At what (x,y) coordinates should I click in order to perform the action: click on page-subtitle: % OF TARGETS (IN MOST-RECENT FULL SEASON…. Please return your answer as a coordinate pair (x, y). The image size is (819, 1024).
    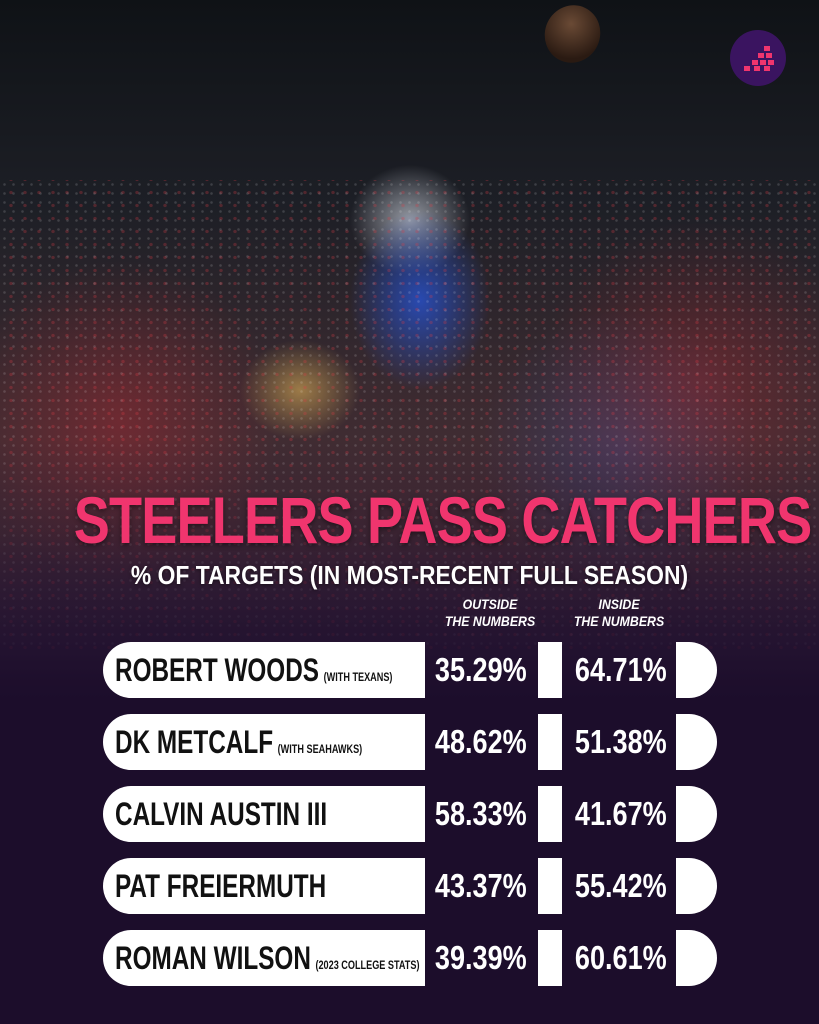
    Looking at the image, I should click on (409, 575).